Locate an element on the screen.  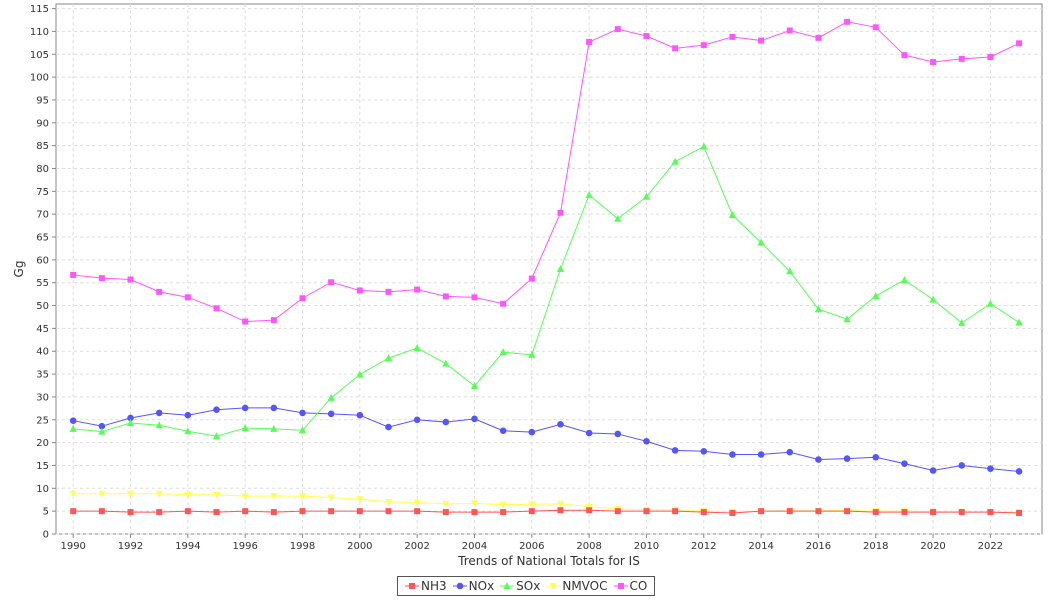
x-tick-label: 2006 is located at coordinates (531, 546).